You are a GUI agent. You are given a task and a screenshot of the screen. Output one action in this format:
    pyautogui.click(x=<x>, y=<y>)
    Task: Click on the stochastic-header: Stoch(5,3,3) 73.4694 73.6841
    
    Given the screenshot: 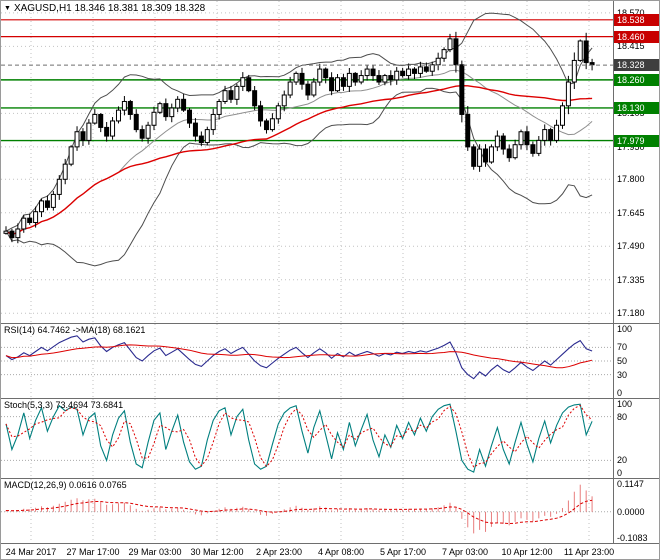 What is the action you would take?
    pyautogui.click(x=63, y=405)
    